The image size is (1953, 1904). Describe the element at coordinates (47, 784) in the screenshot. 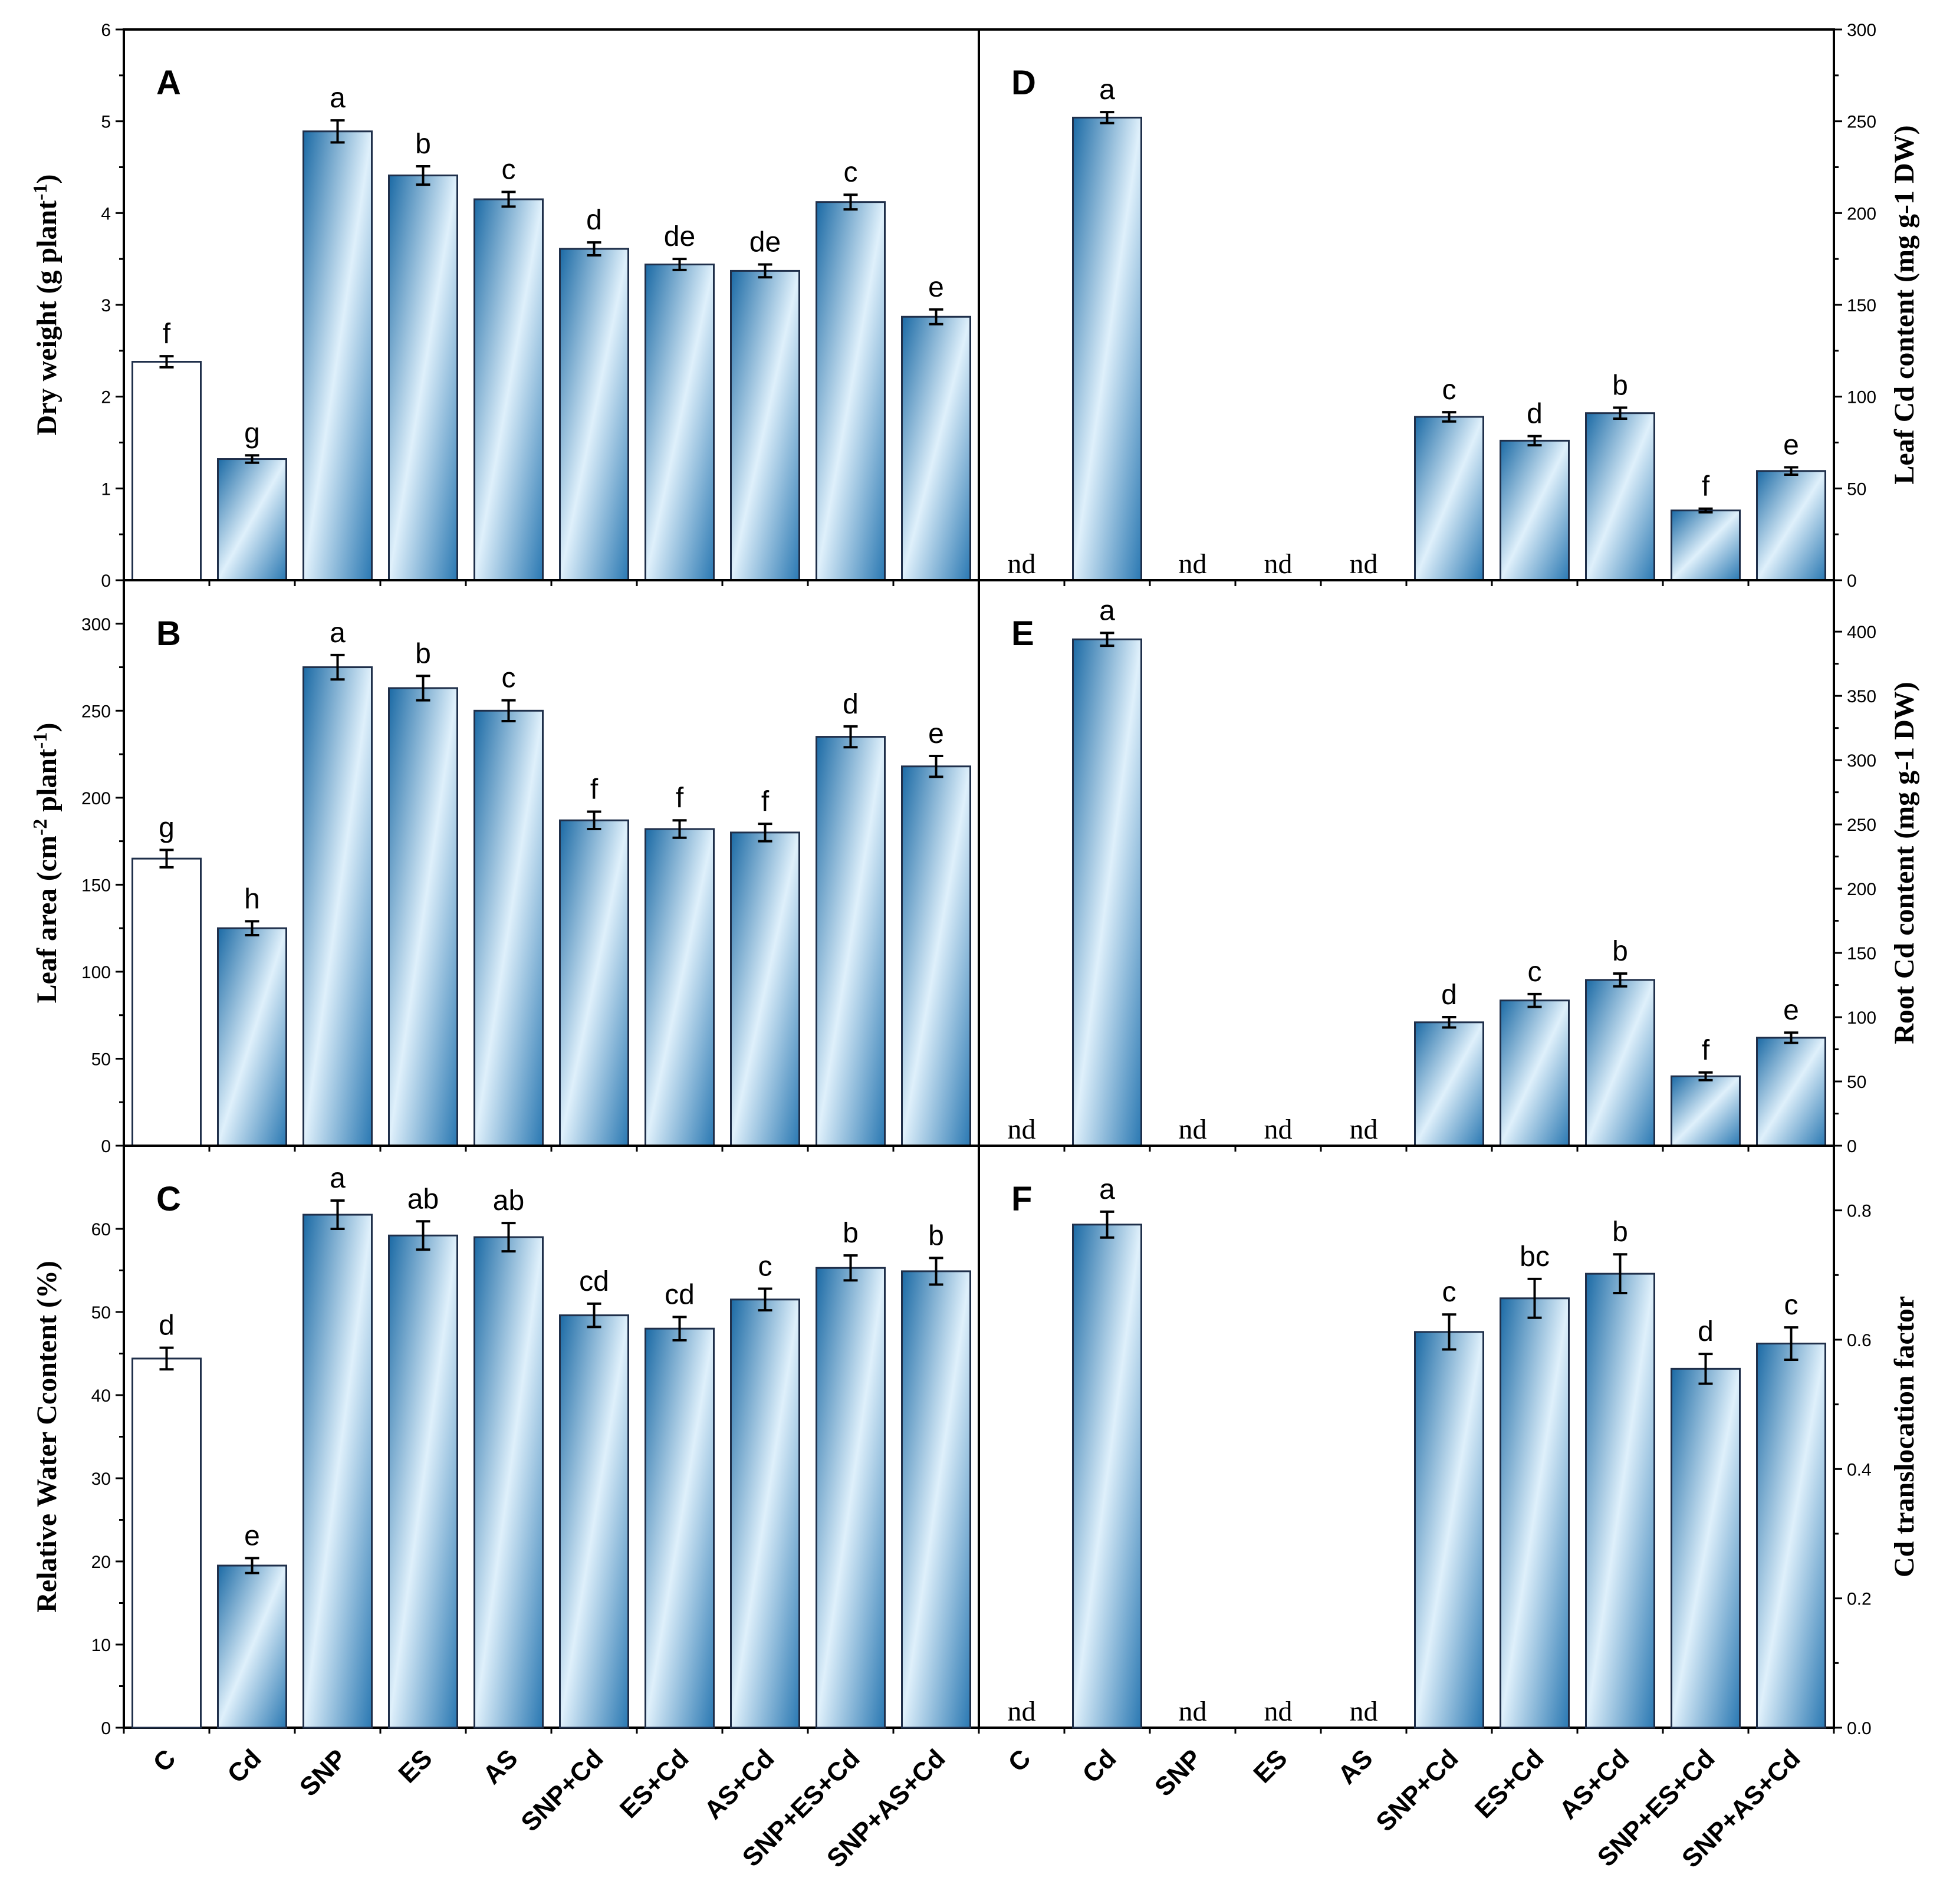

I see `y-axis-label-text: plant` at that location.